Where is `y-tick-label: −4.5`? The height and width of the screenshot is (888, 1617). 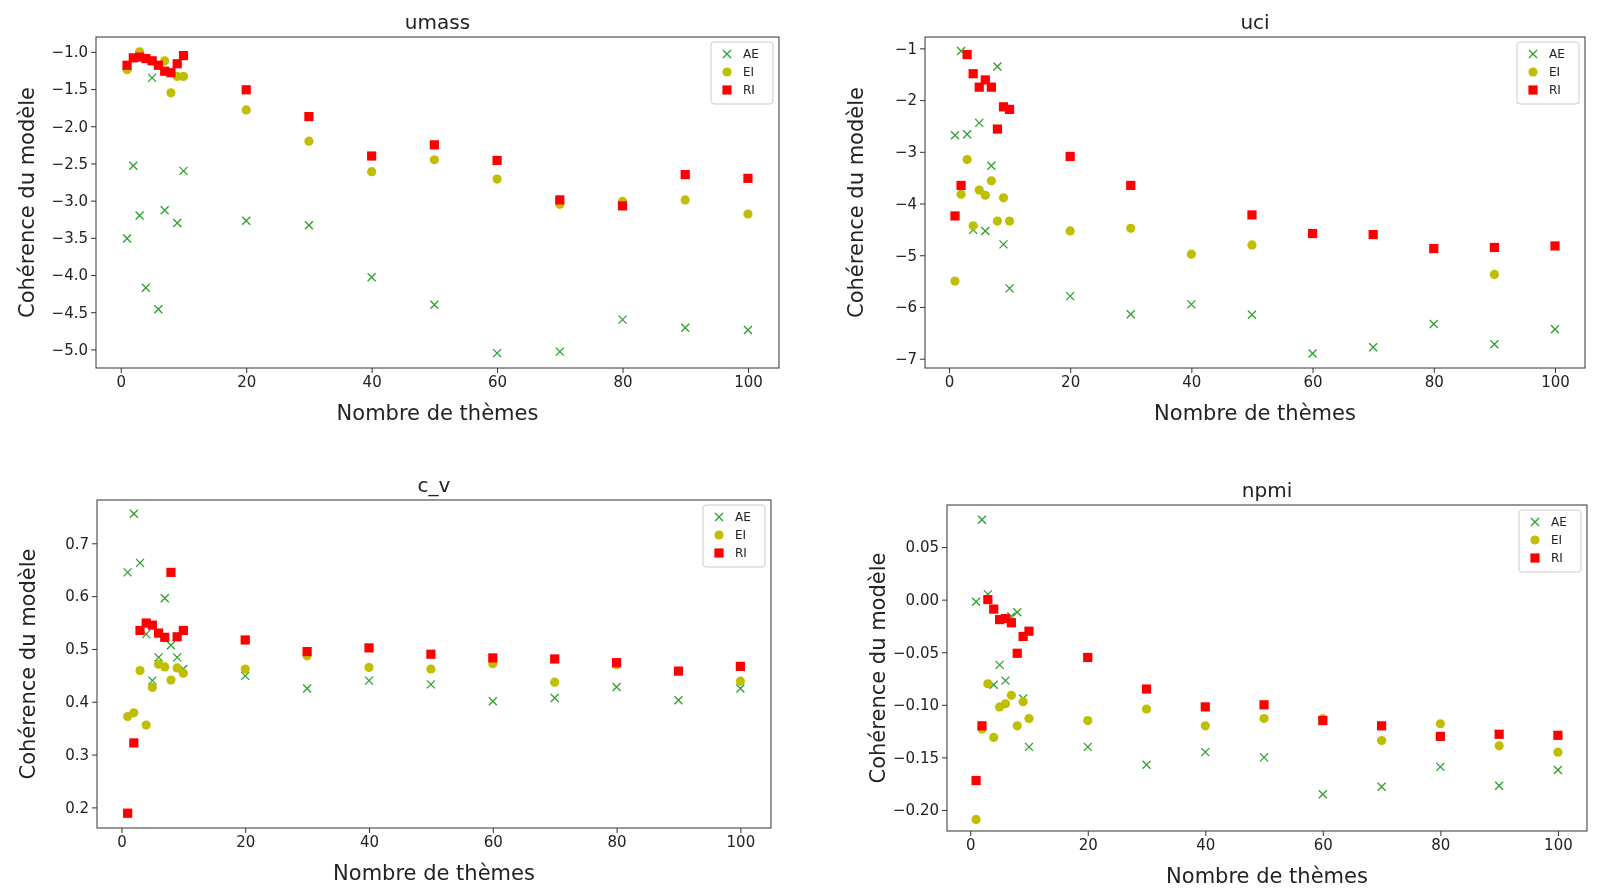 y-tick-label: −4.5 is located at coordinates (69, 312).